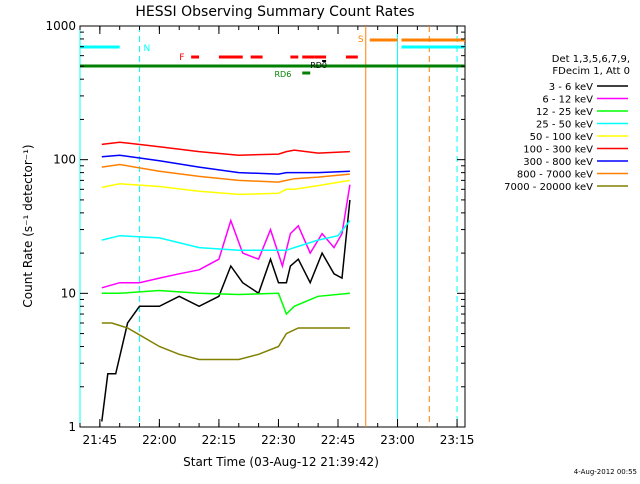 The width and height of the screenshot is (640, 484). I want to click on flag-label-rd0: RD0, so click(318, 65).